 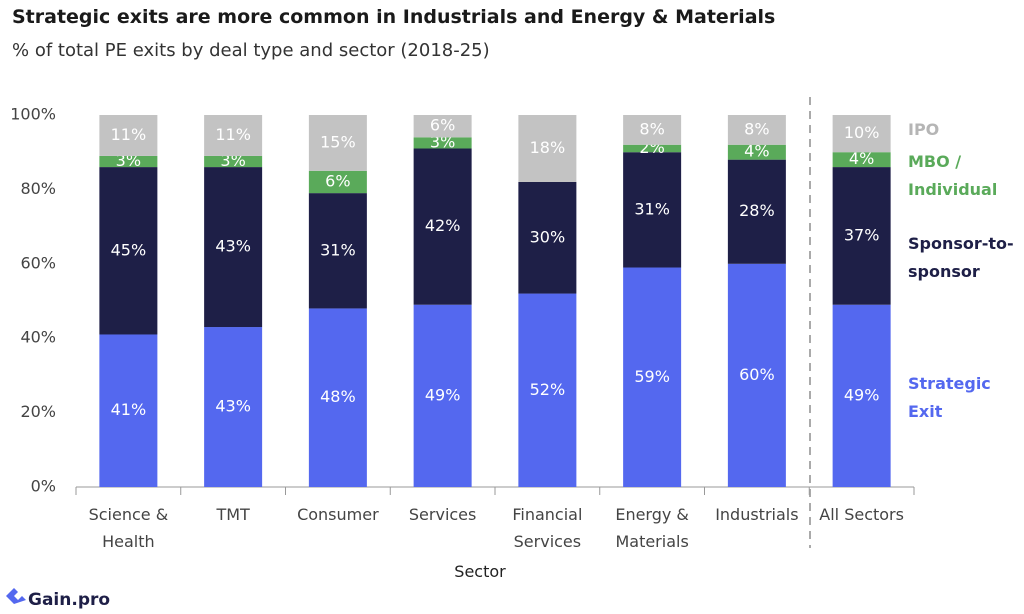 I want to click on y-tick-label: 40%, so click(x=38, y=337).